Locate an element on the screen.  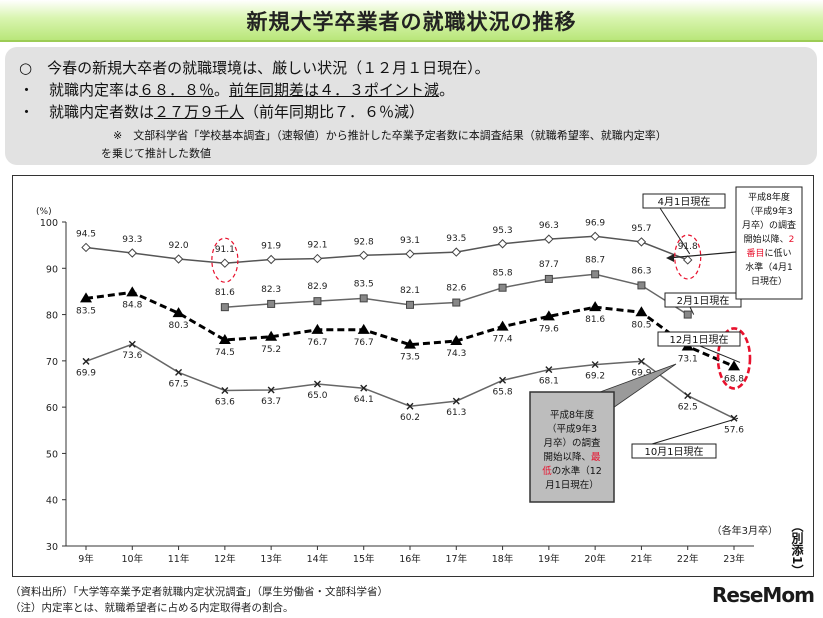
april-note-line: 水準（4月1 is located at coordinates (768, 267).